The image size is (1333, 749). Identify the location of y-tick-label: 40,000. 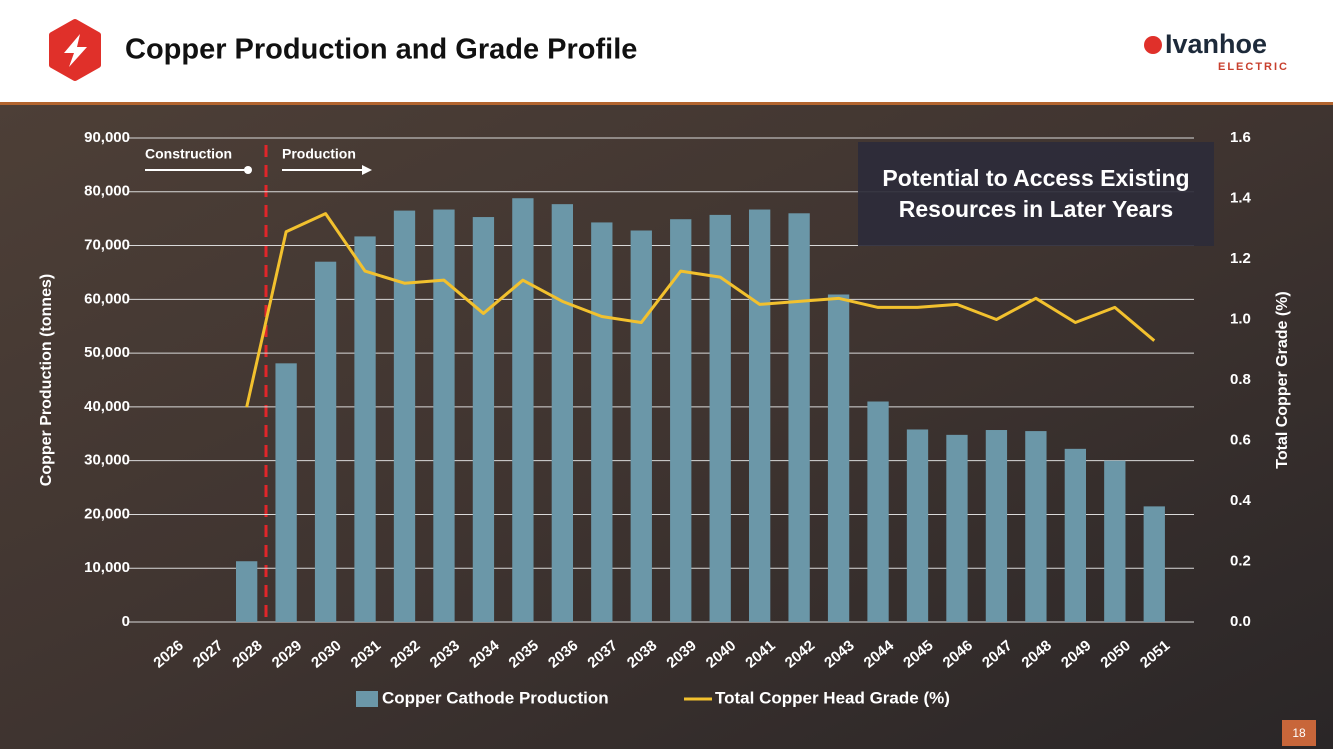
(107, 406).